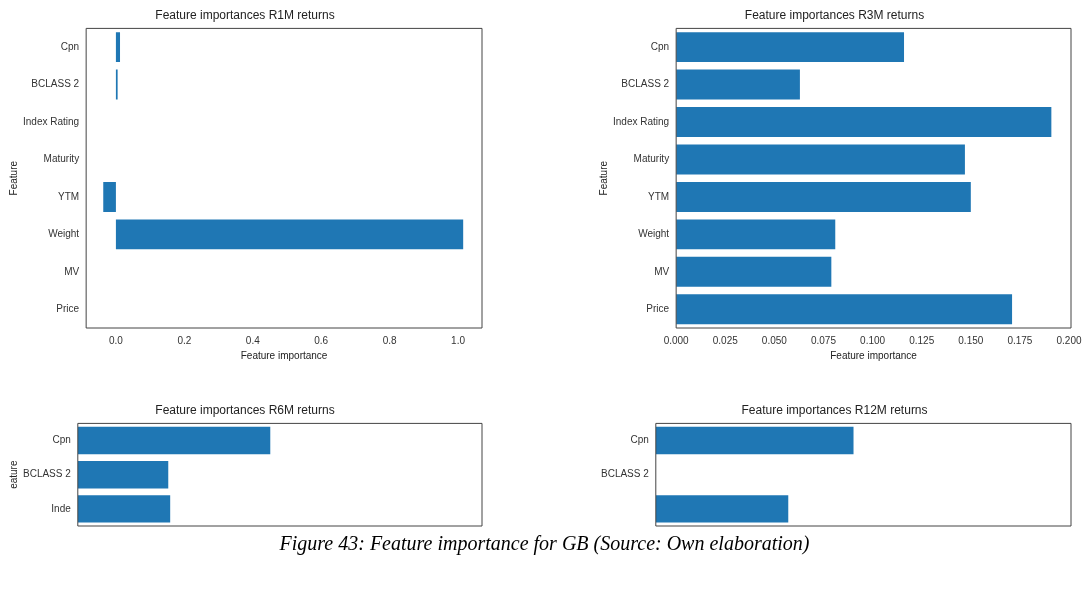  Describe the element at coordinates (245, 409) in the screenshot. I see `chart-title: Feature importances R6M returns` at that location.